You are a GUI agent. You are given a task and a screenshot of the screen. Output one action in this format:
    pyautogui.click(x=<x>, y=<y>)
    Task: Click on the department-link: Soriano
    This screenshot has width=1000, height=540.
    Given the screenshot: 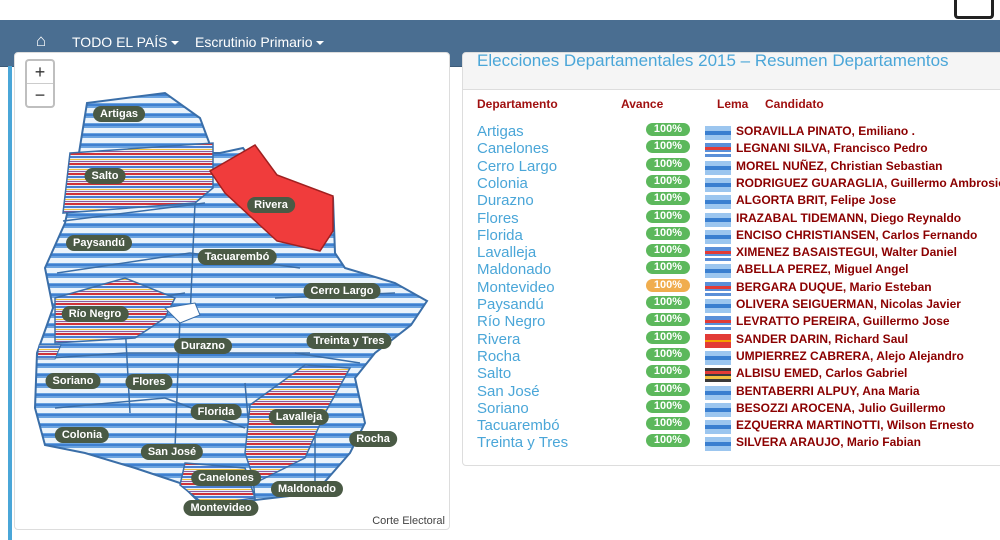 What is the action you would take?
    pyautogui.click(x=503, y=408)
    